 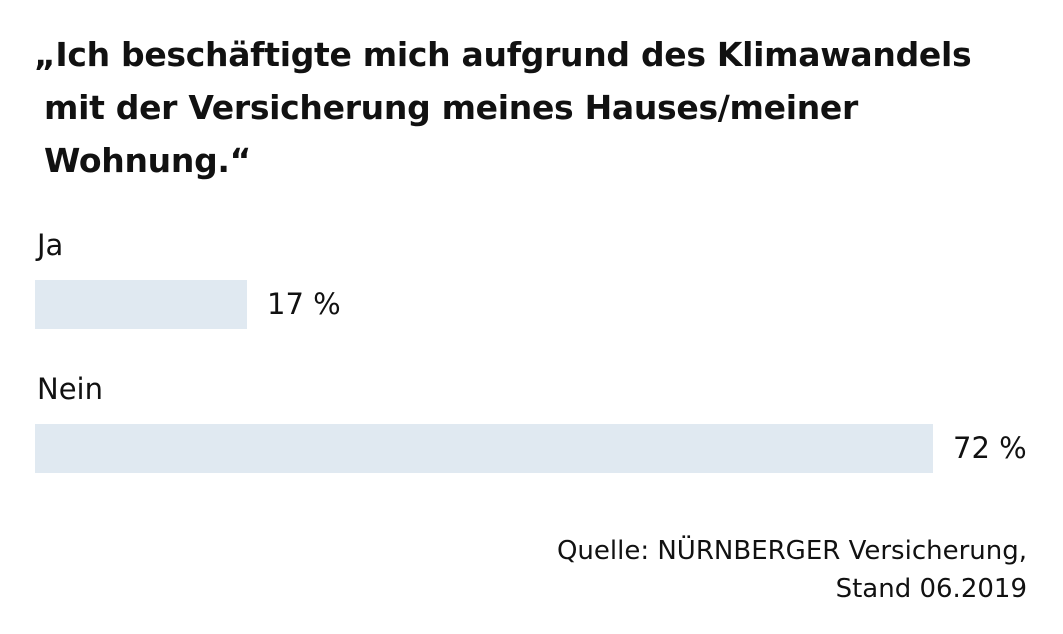 I want to click on source-line-2: Stand 06.2019, so click(x=931, y=589).